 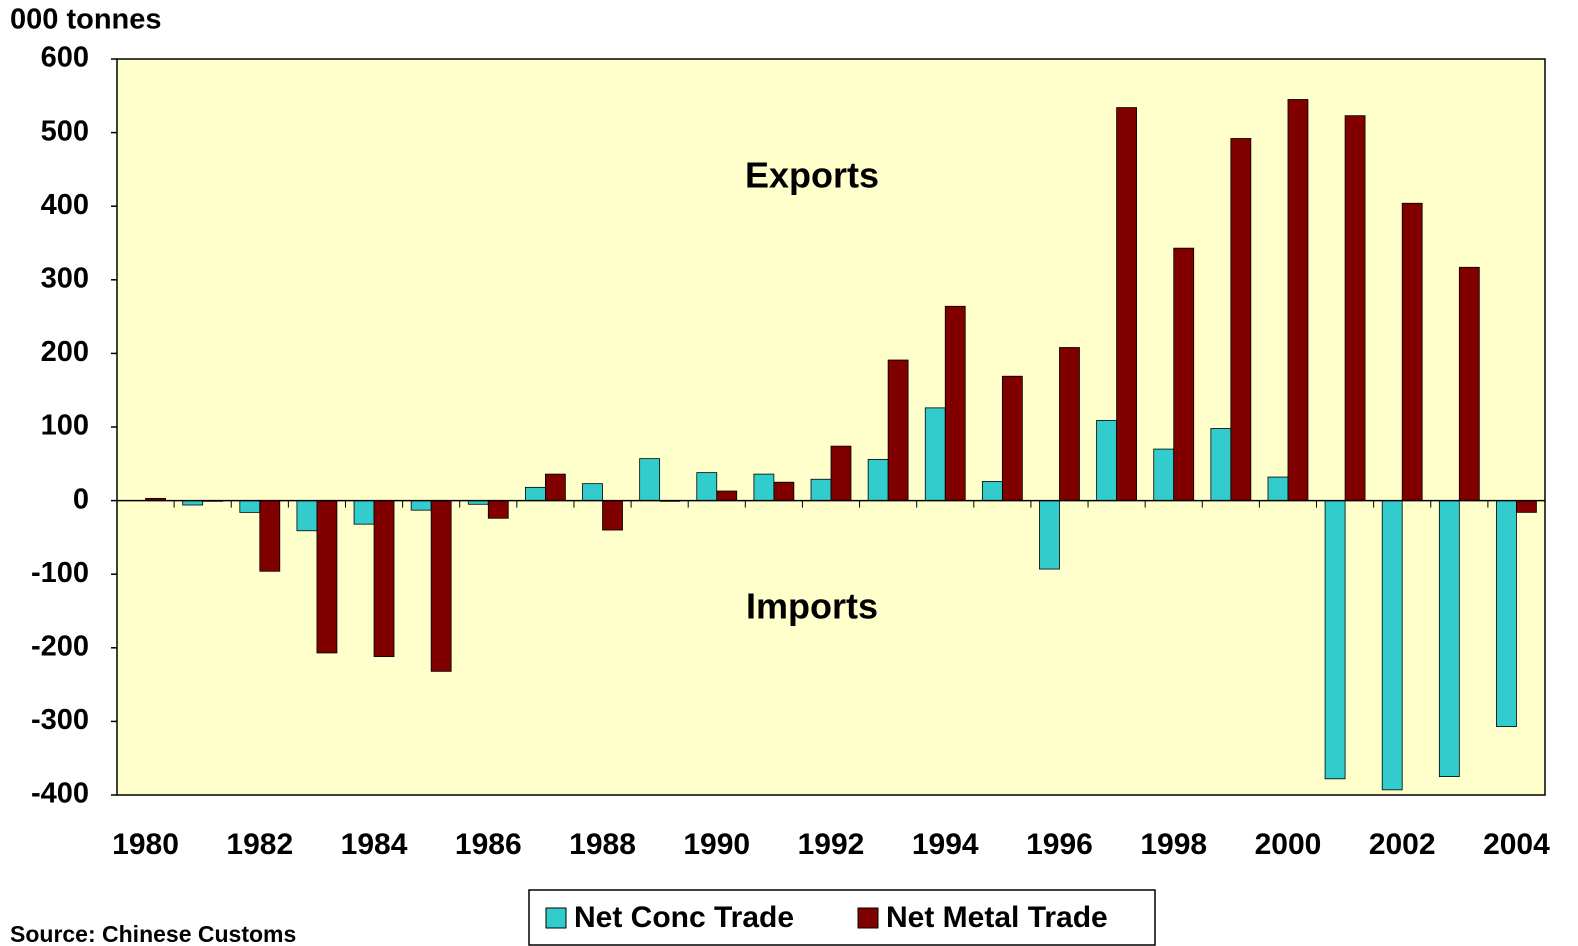 What do you see at coordinates (86, 20) in the screenshot?
I see `y-axis-label: 000 tonnes` at bounding box center [86, 20].